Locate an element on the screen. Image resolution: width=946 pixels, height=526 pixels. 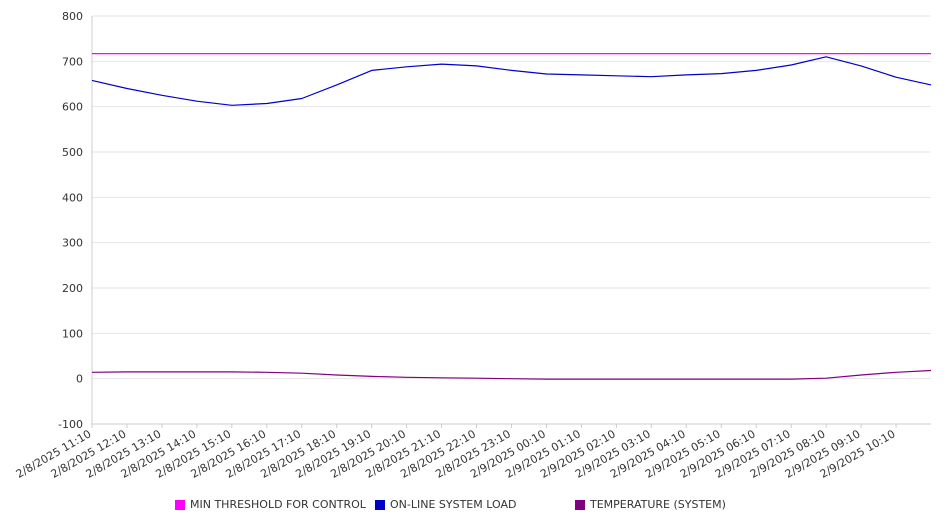
legend-label: ON-LINE SYSTEM LOAD is located at coordinates (453, 504).